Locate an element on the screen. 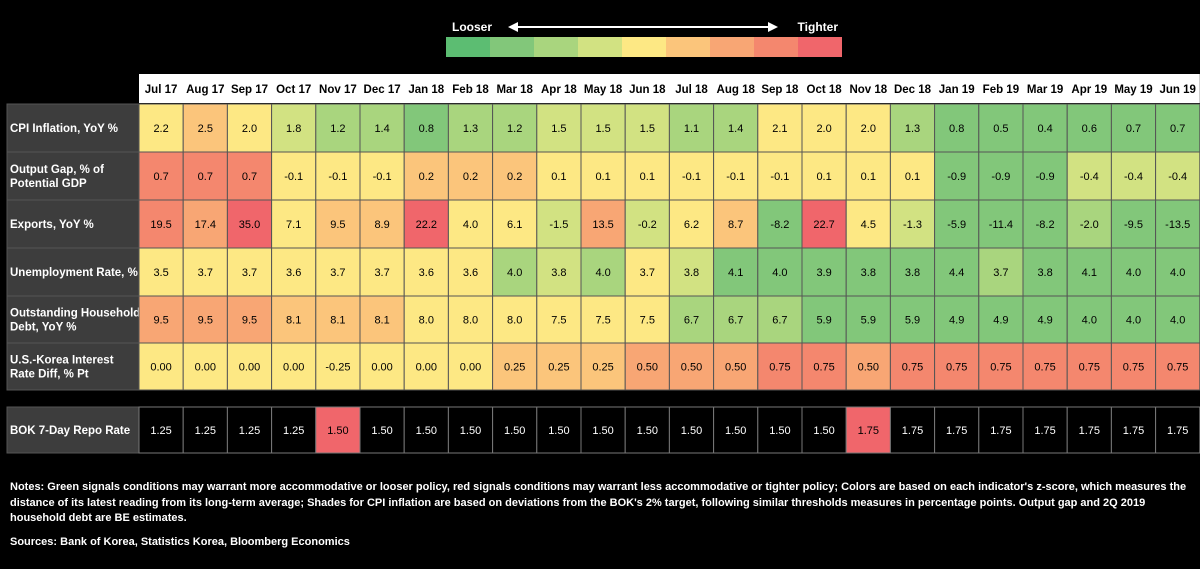 This screenshot has height=569, width=1200. cell-value: 6.7 is located at coordinates (691, 321).